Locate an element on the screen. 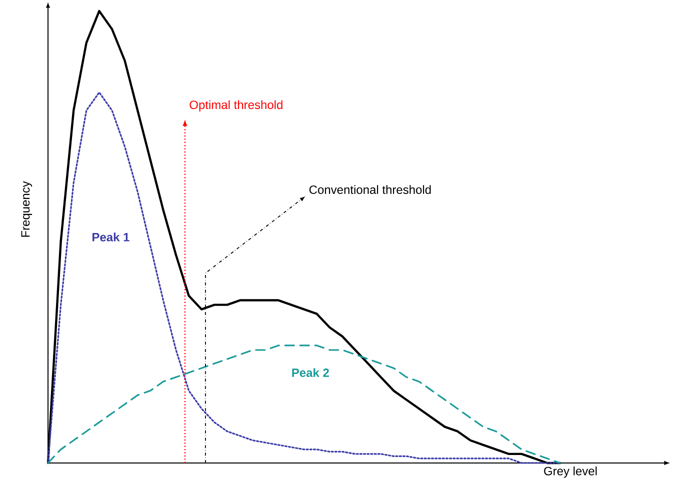 This screenshot has height=495, width=677. y-axis-title: Frequency is located at coordinates (26, 209).